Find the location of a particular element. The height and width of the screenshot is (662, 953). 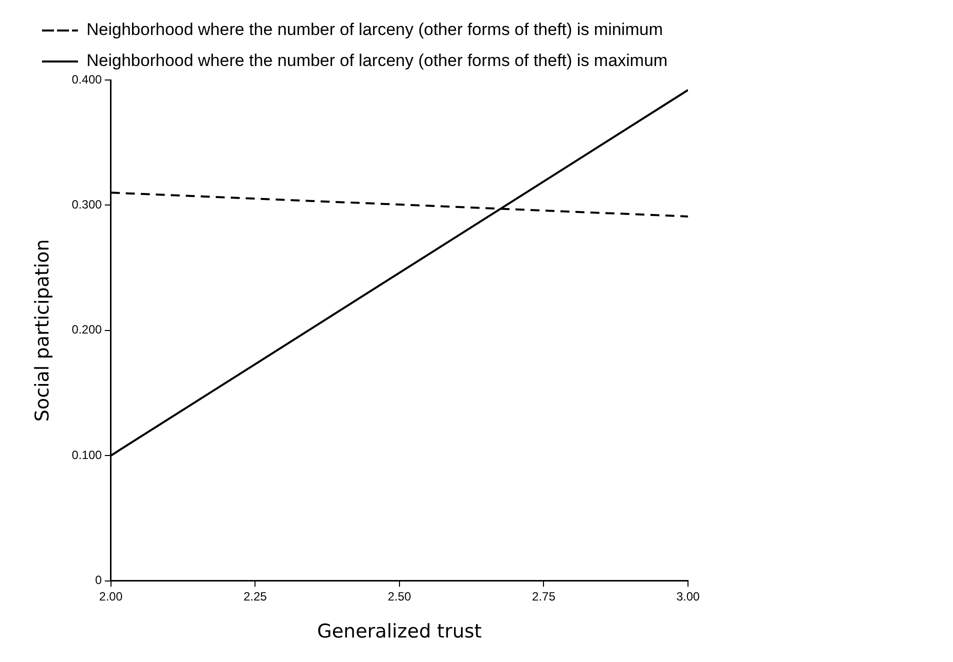

y-tick-label: 0.300 is located at coordinates (87, 205).